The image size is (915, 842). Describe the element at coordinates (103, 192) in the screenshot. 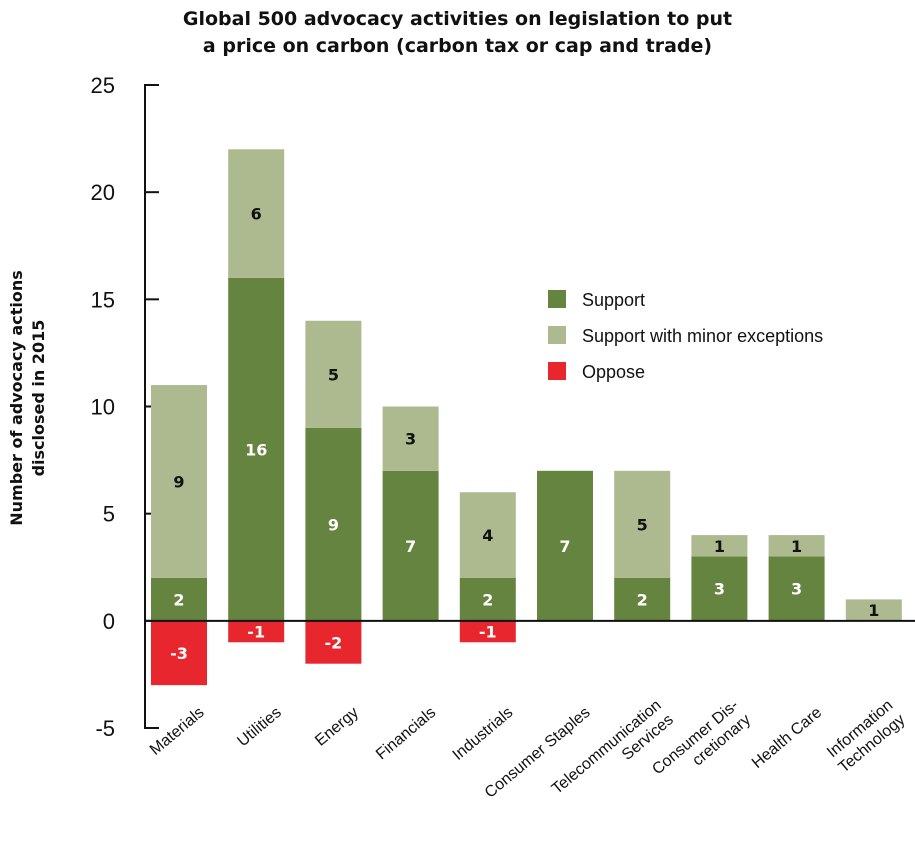

I see `y-tick-label: 20` at that location.